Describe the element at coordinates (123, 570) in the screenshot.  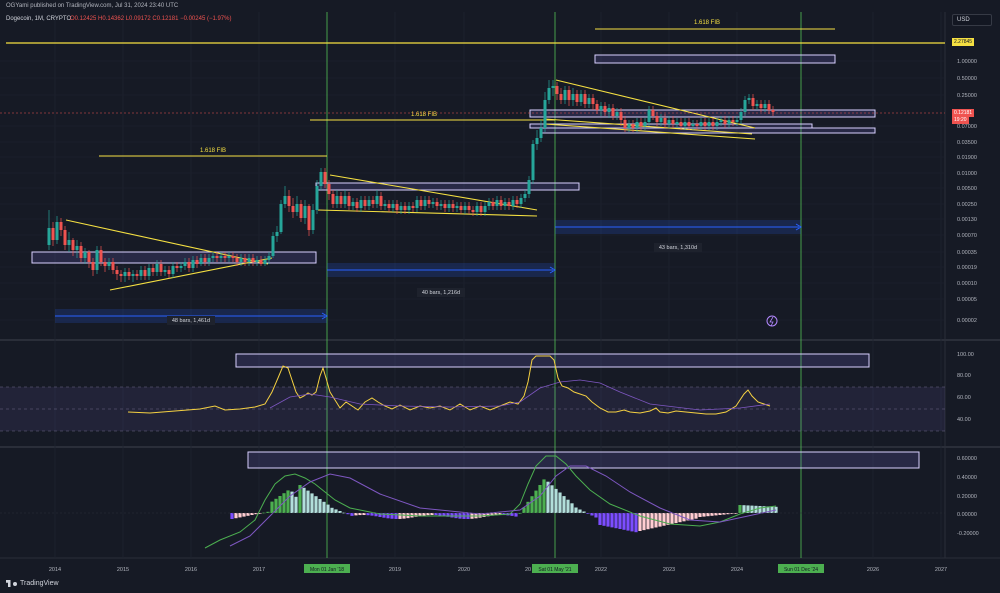
I see `time-tick-label: 2015` at that location.